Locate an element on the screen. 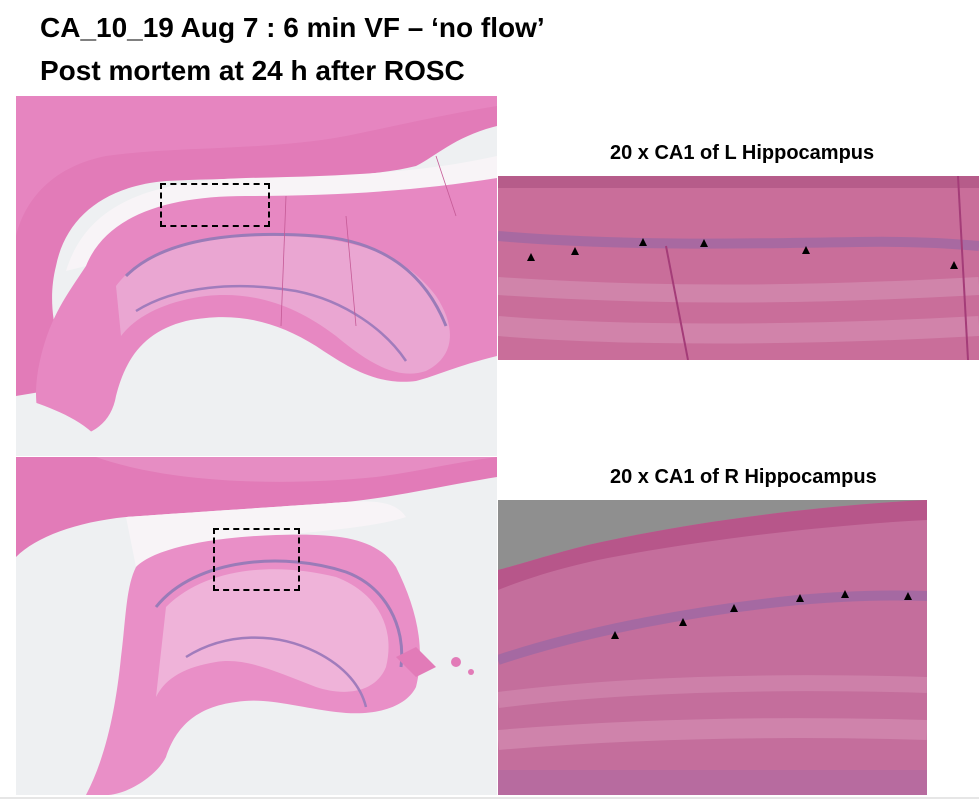 The image size is (979, 799). caption-right-hippocampus: 20 x CA1 of R Hippocampus is located at coordinates (743, 477).